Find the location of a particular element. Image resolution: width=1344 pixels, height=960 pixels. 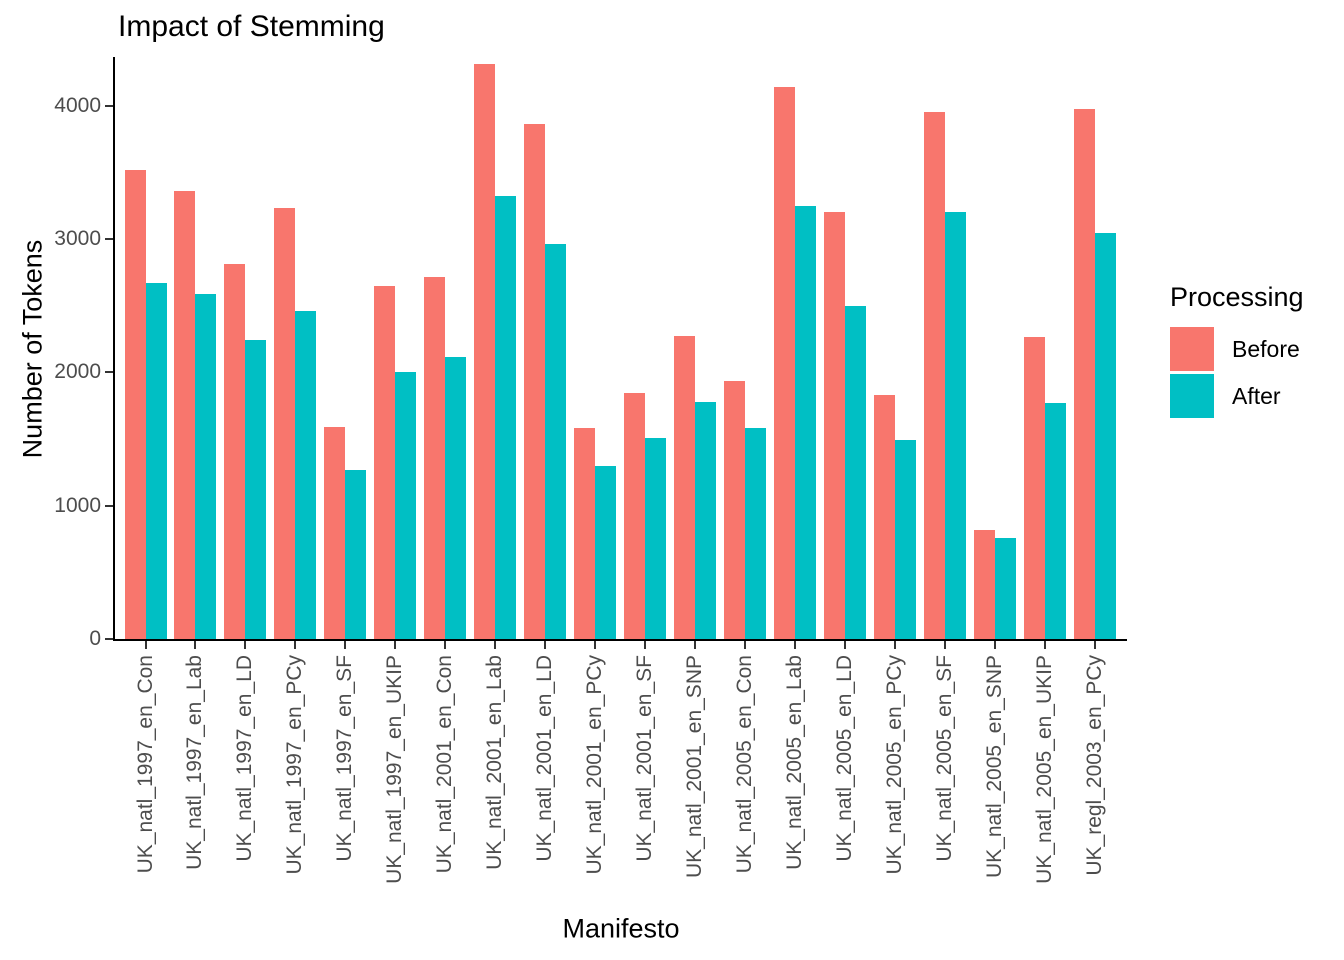

legend-item-label: After is located at coordinates (1256, 395).